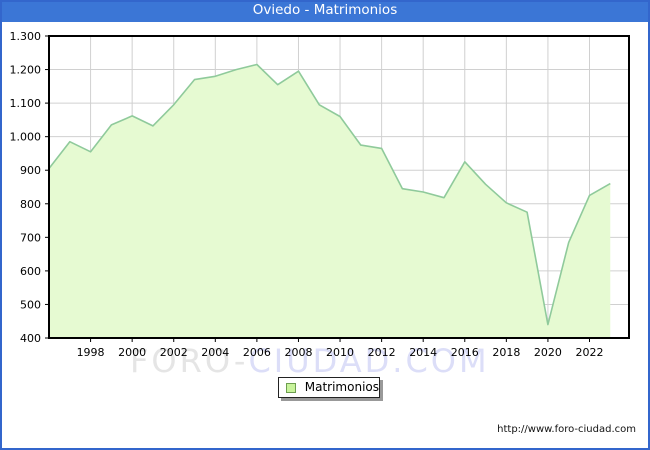 The height and width of the screenshot is (450, 650). What do you see at coordinates (174, 352) in the screenshot?
I see `svg-text: 2002` at bounding box center [174, 352].